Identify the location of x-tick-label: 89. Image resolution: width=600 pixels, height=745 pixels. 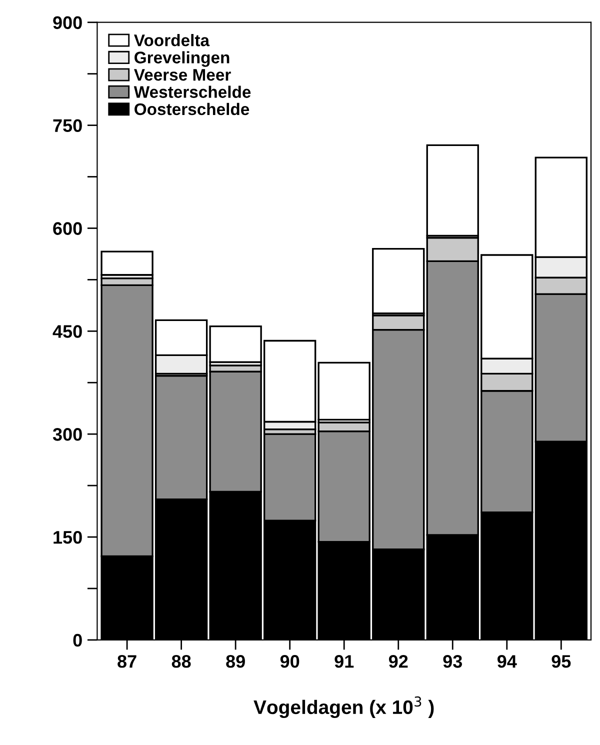
(235, 661).